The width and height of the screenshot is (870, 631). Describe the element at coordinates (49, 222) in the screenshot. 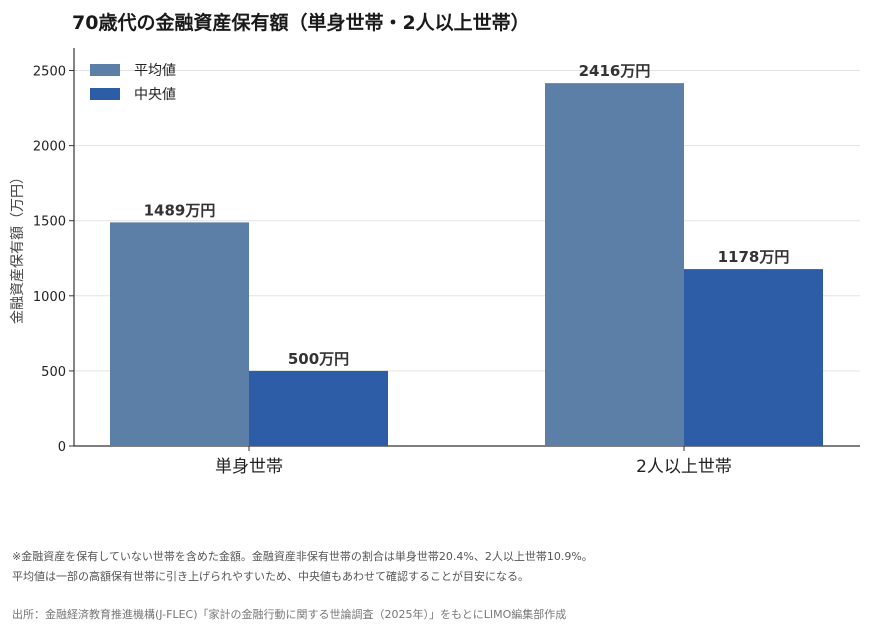

I see `y-tick-label: 1500` at that location.